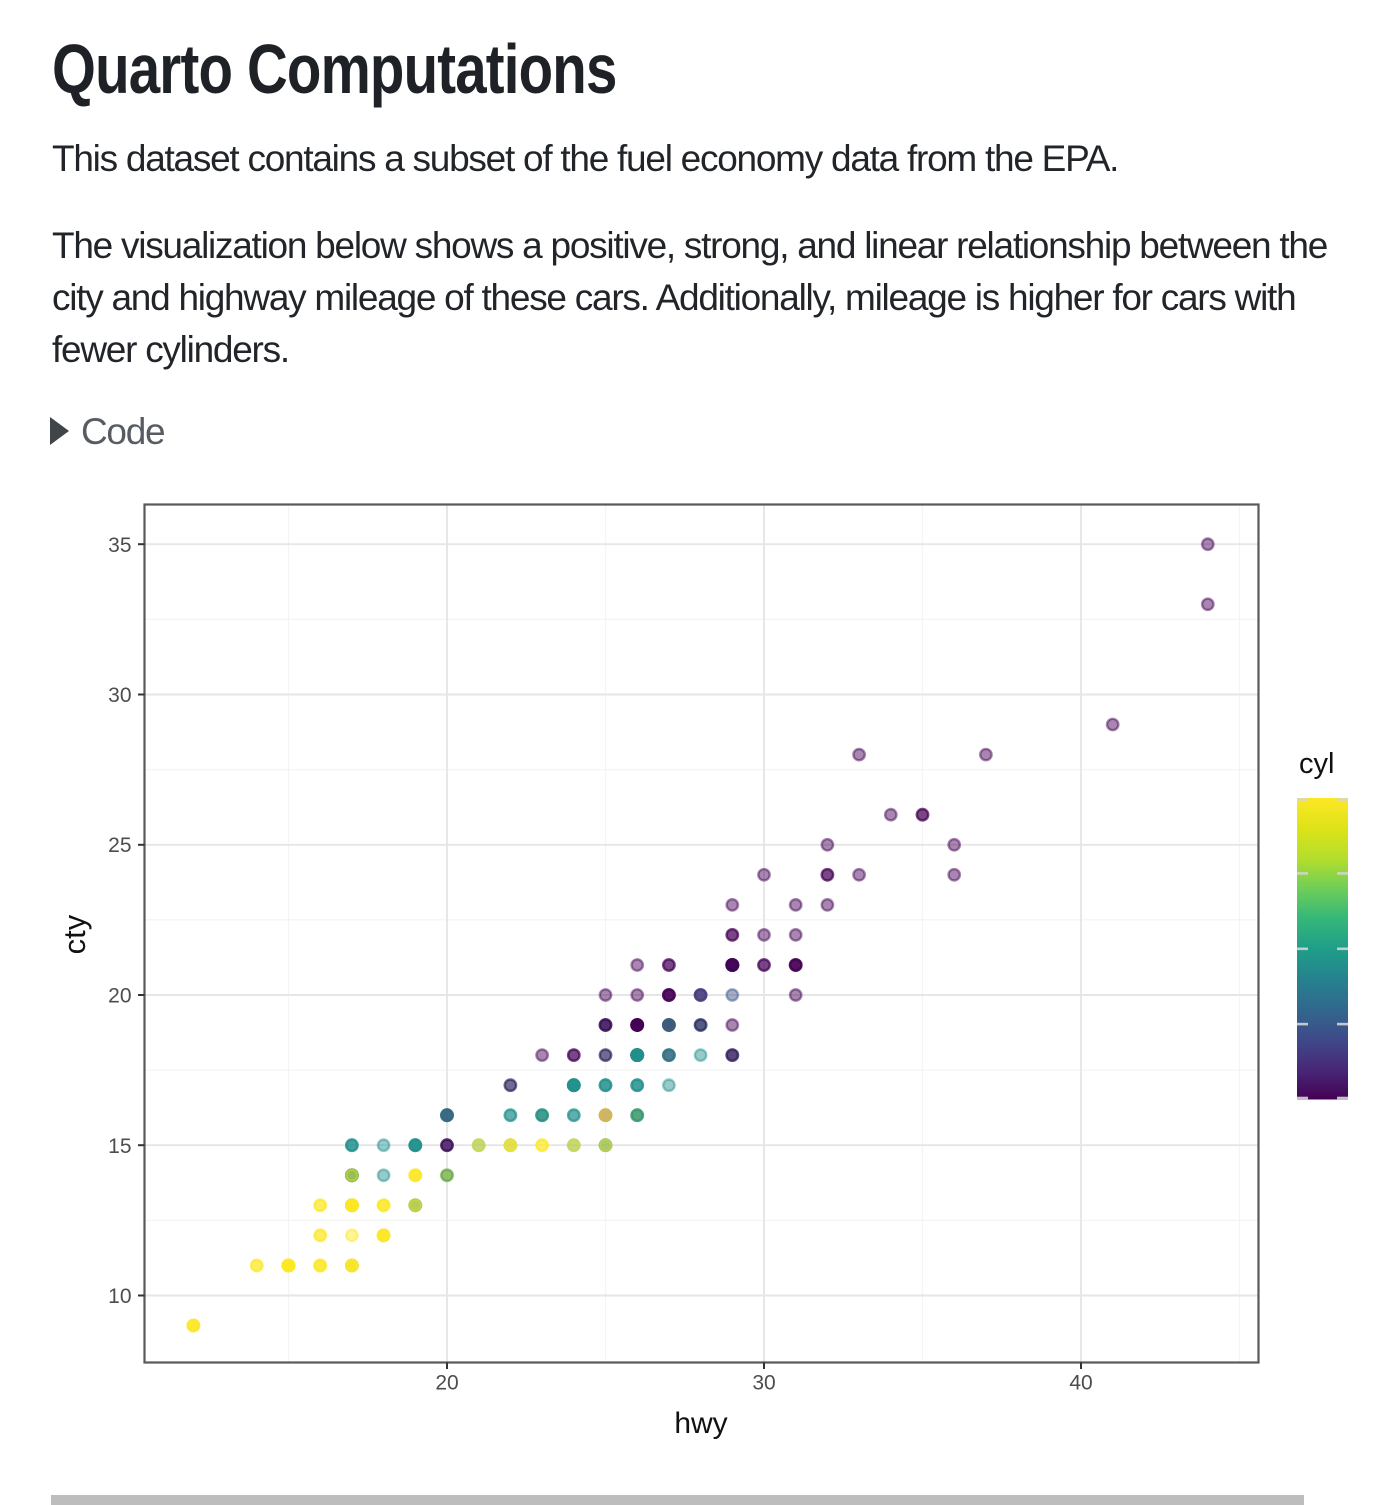  I want to click on svg-text: cyl, so click(1316, 764).